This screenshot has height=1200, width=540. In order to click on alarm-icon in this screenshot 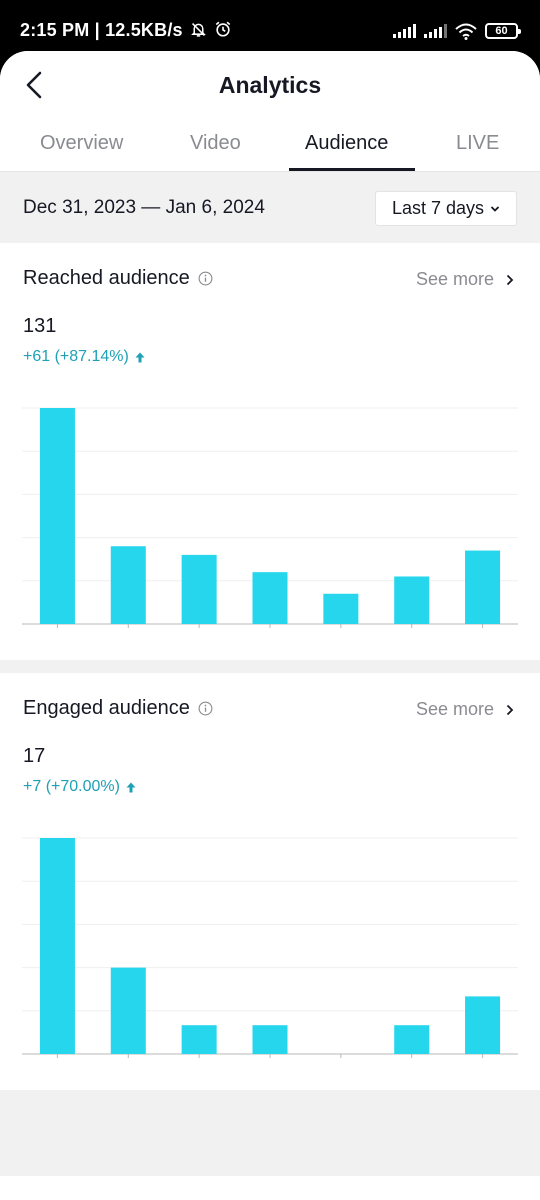, I will do `click(223, 29)`.